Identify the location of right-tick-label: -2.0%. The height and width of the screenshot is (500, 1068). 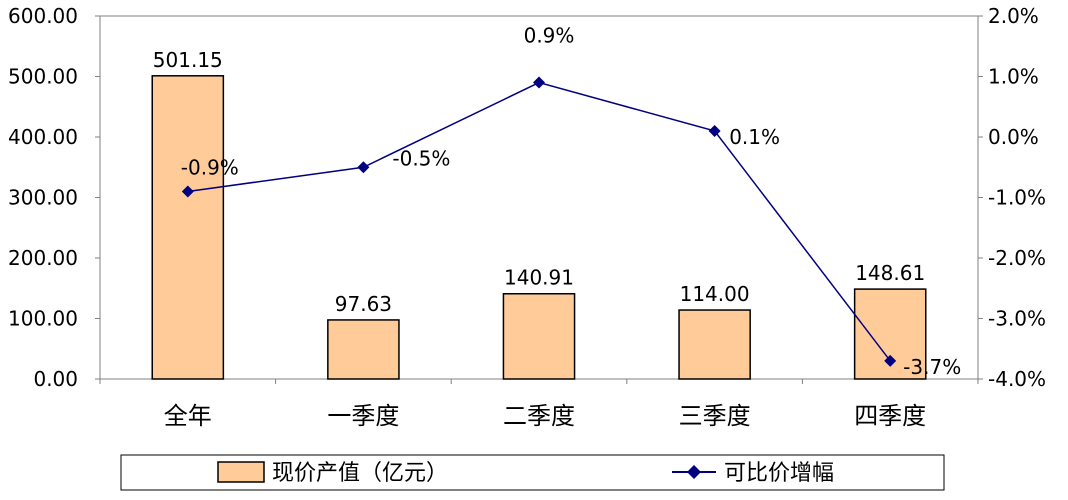
(1017, 258).